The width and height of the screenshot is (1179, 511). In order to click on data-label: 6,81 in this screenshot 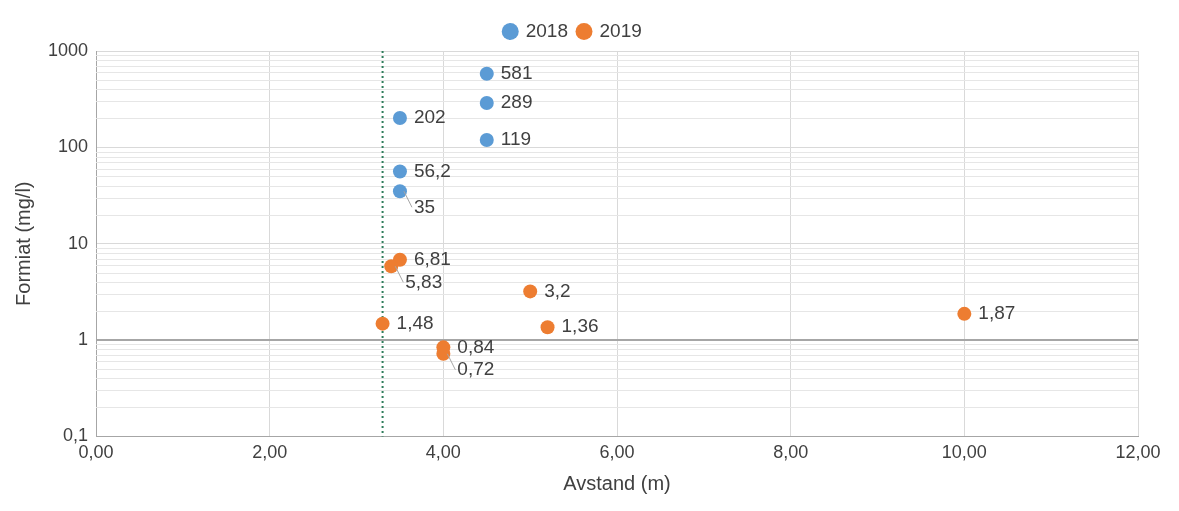, I will do `click(432, 259)`.